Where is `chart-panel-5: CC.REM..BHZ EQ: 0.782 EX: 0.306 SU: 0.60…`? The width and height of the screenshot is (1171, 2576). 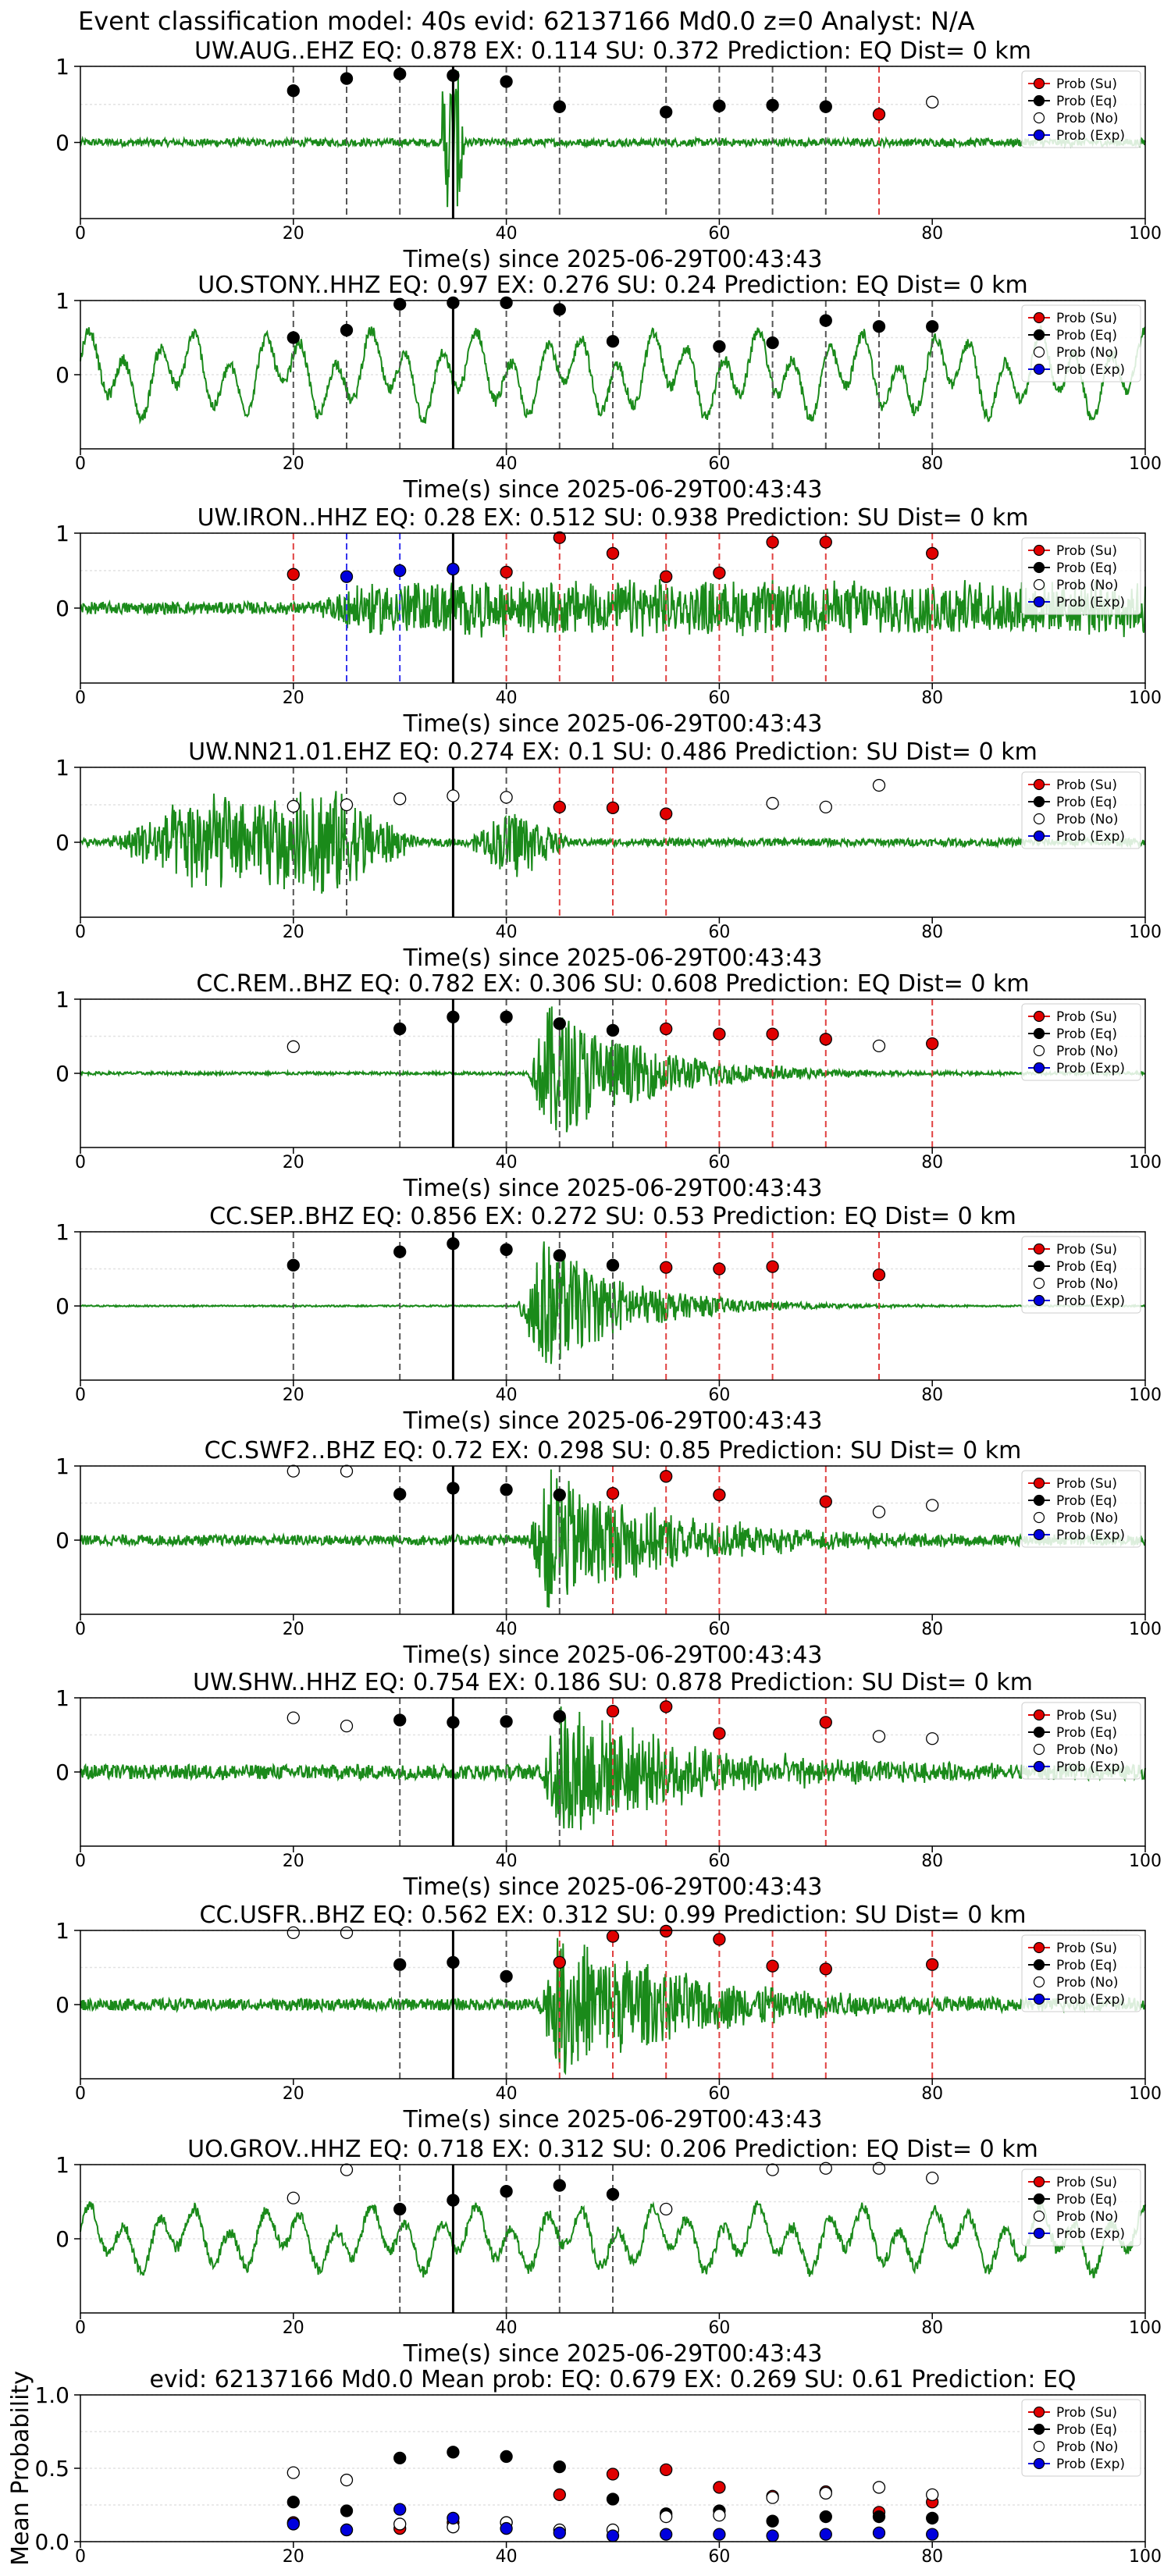 chart-panel-5: CC.REM..BHZ EQ: 0.782 EX: 0.306 SU: 0.60… is located at coordinates (608, 1086).